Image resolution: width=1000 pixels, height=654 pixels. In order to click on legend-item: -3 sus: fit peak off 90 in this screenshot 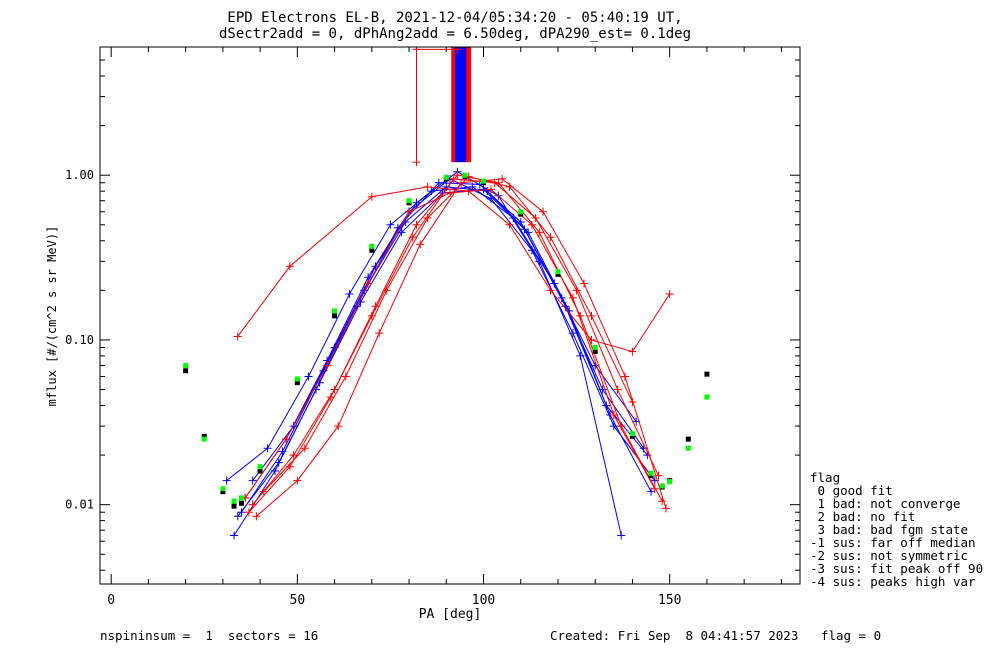, I will do `click(896, 568)`.